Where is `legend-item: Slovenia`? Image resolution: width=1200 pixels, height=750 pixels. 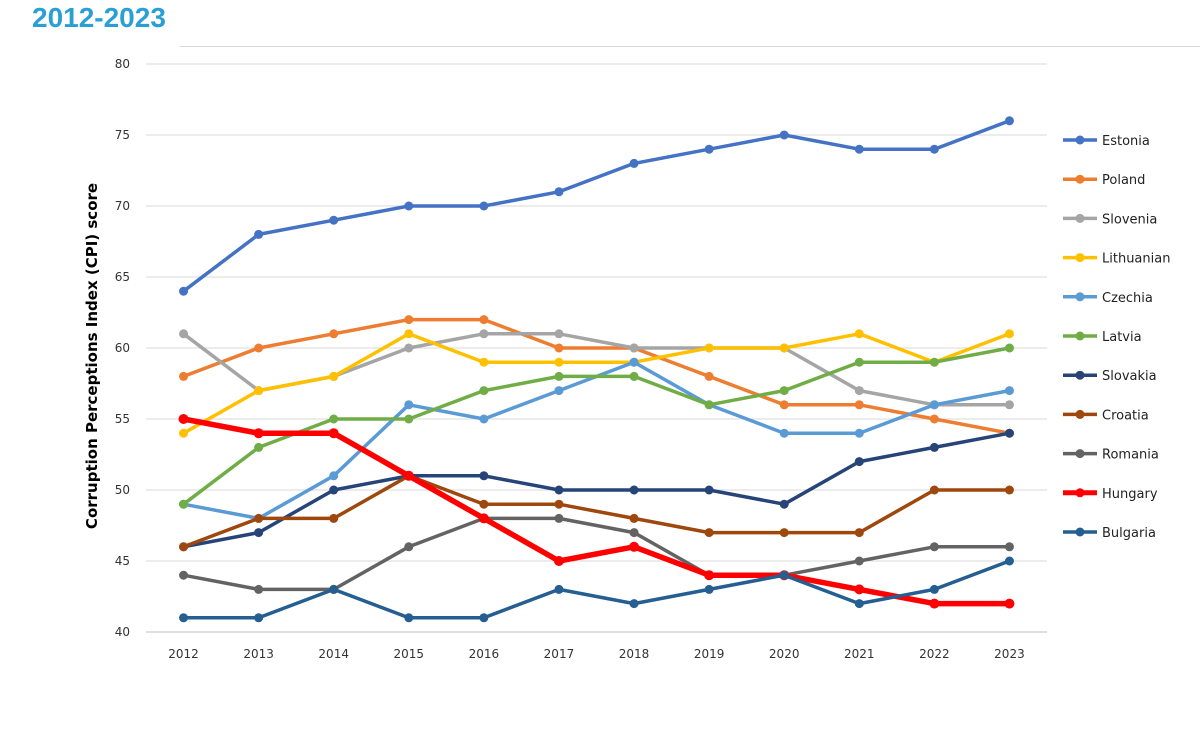
legend-item: Slovenia is located at coordinates (1110, 219).